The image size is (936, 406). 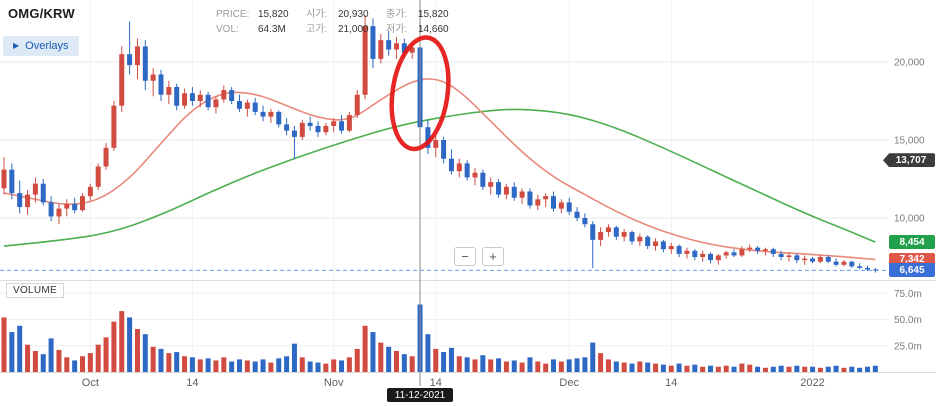 I want to click on x-axis-labels: Oct 14 Nov 14 Dec 14 2022, so click(x=453, y=383).